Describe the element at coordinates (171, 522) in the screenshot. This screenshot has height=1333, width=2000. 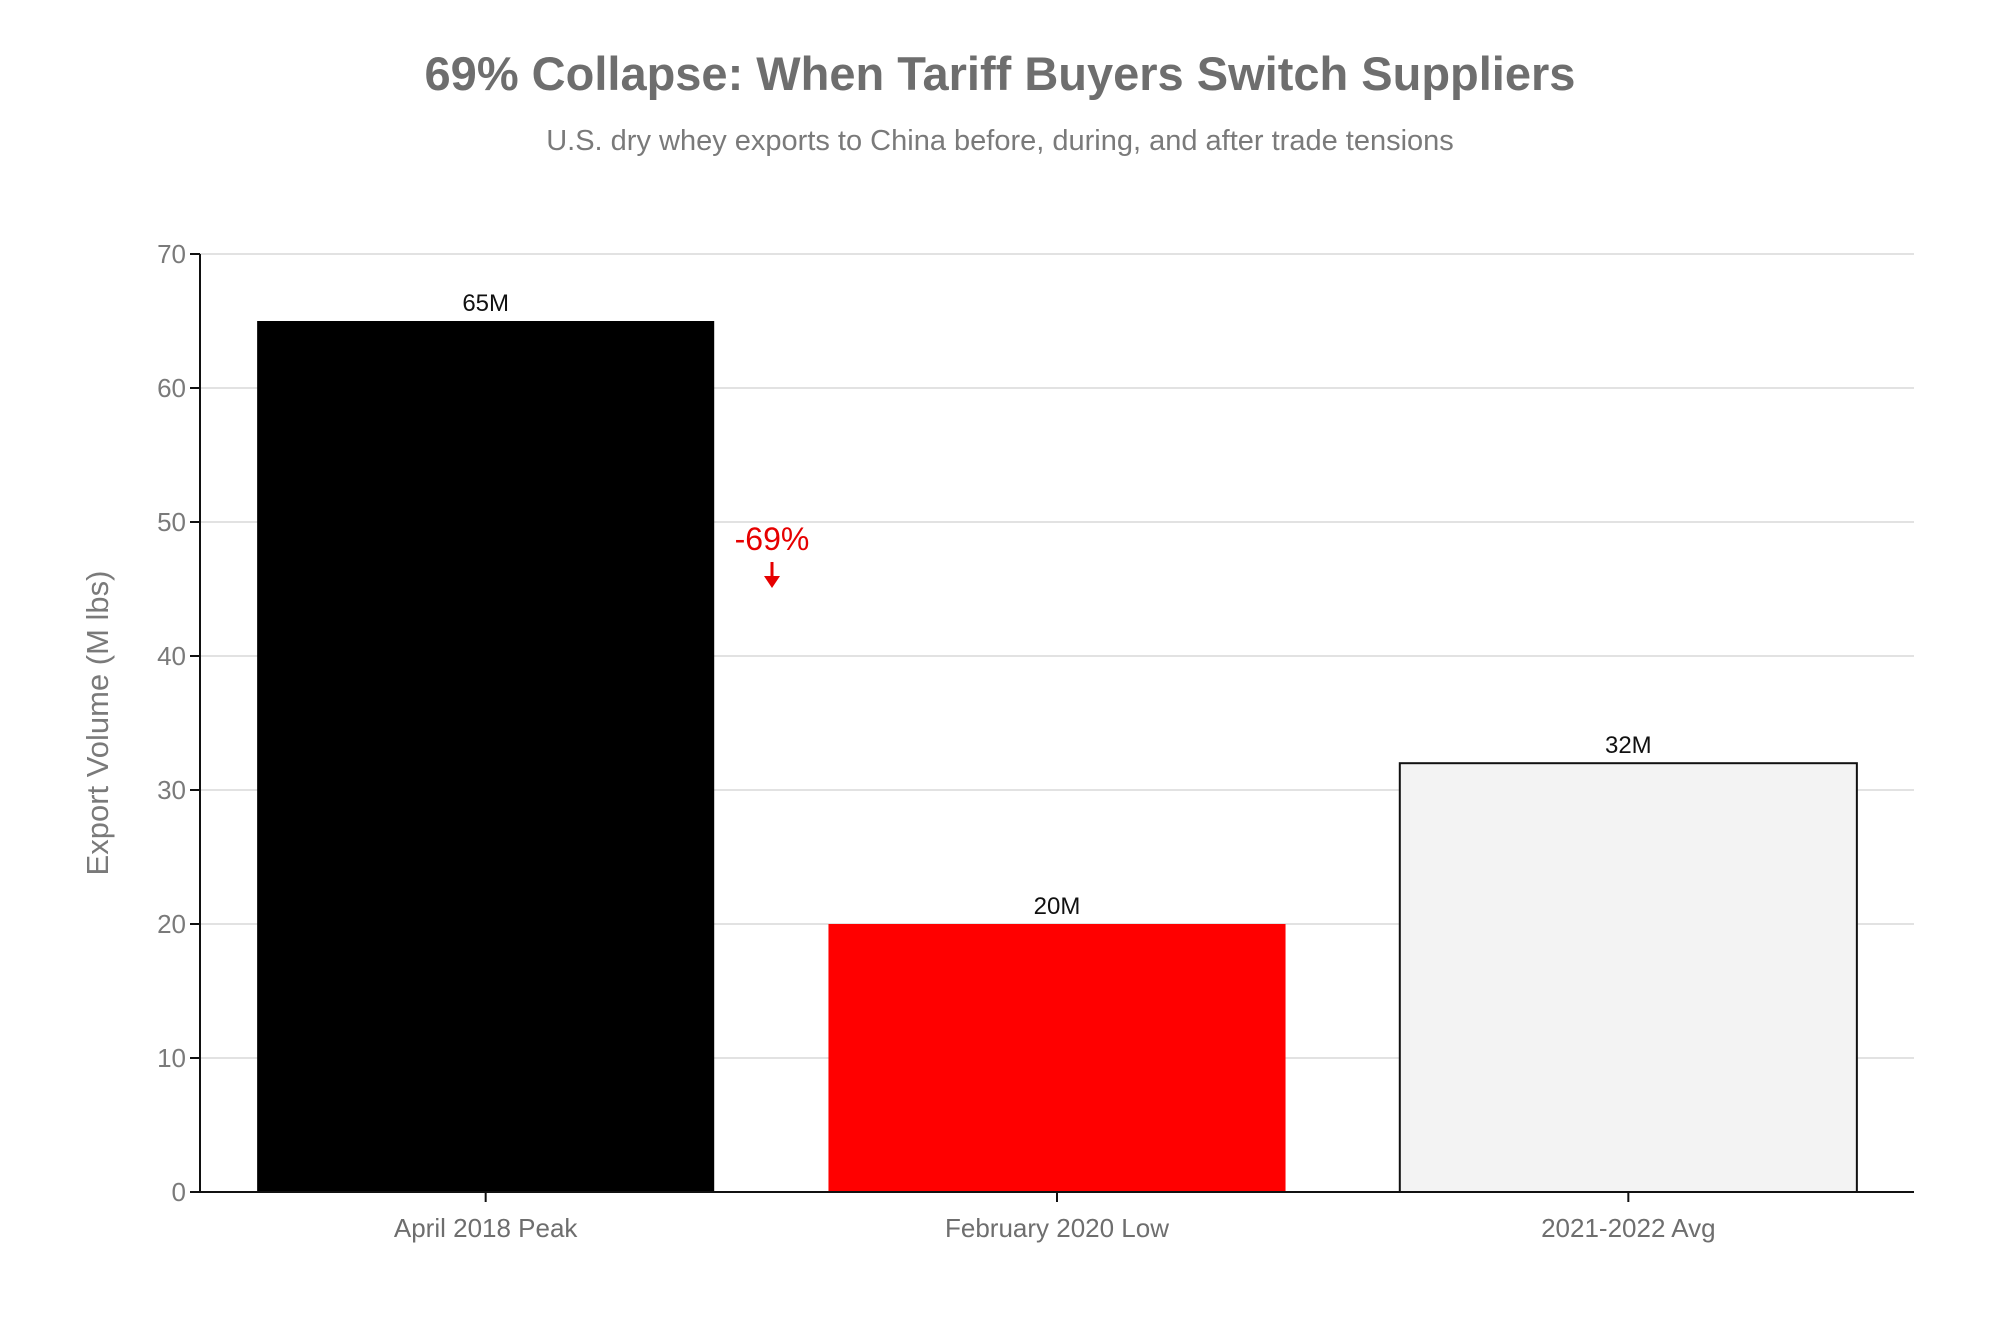
I see `y-tick-label: 50` at that location.